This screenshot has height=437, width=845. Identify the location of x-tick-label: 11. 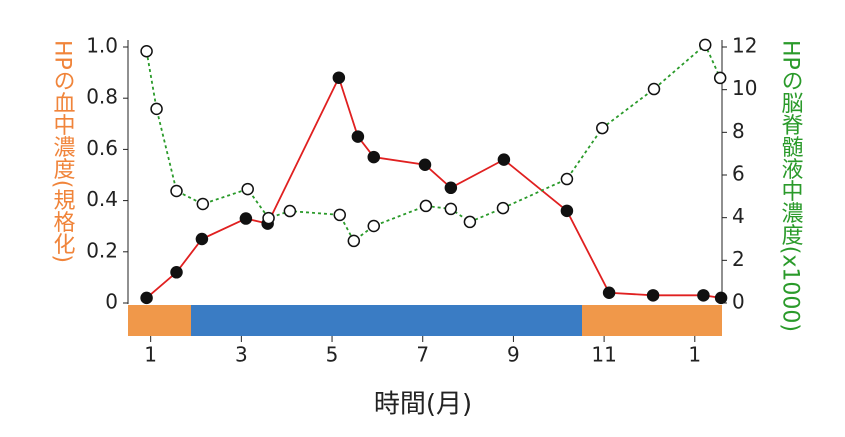
(603, 355).